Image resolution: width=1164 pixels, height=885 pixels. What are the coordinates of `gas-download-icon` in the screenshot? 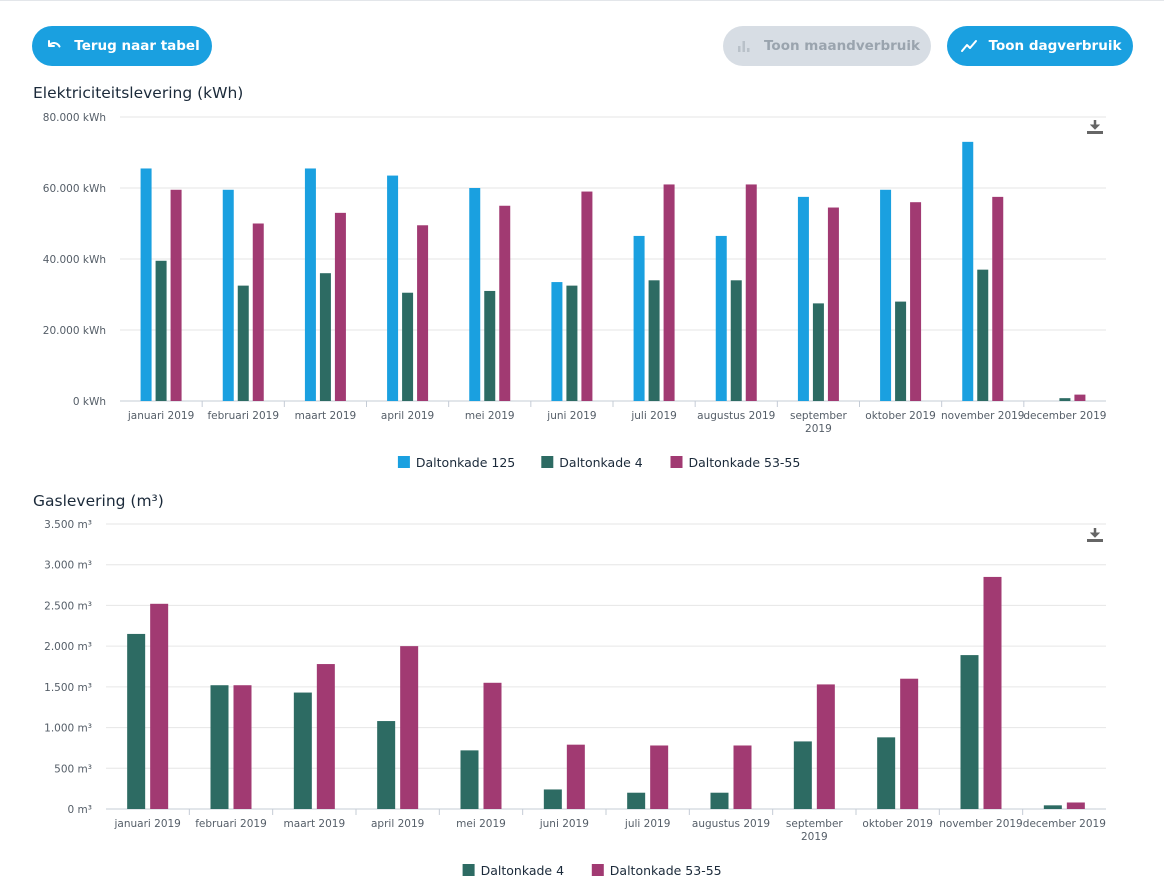 It's located at (1095, 535).